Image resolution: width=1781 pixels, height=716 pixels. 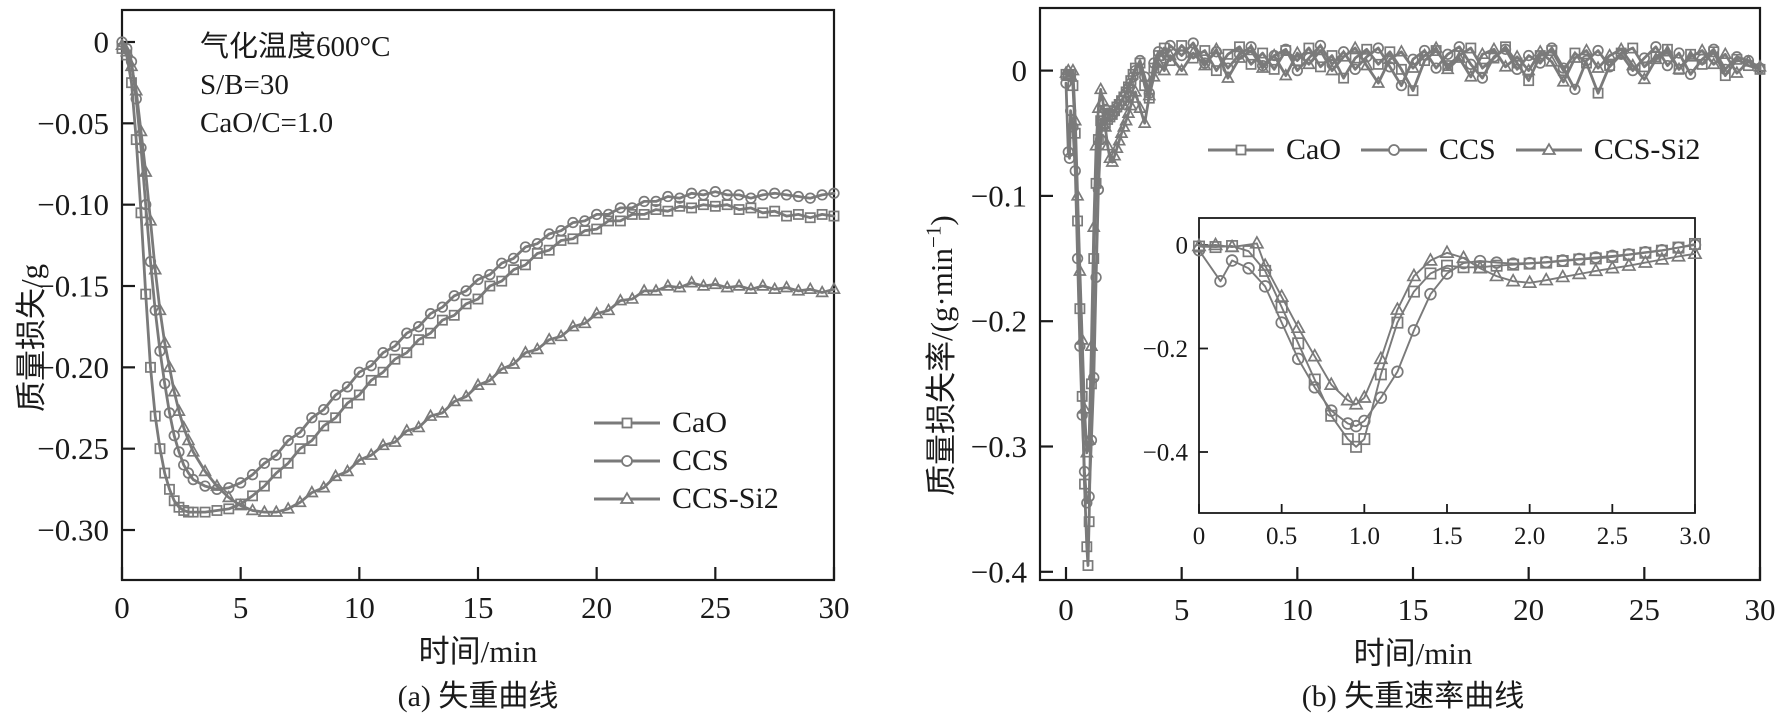 What do you see at coordinates (1413, 696) in the screenshot?
I see `panel-b-caption: (b) 失重速率曲线` at bounding box center [1413, 696].